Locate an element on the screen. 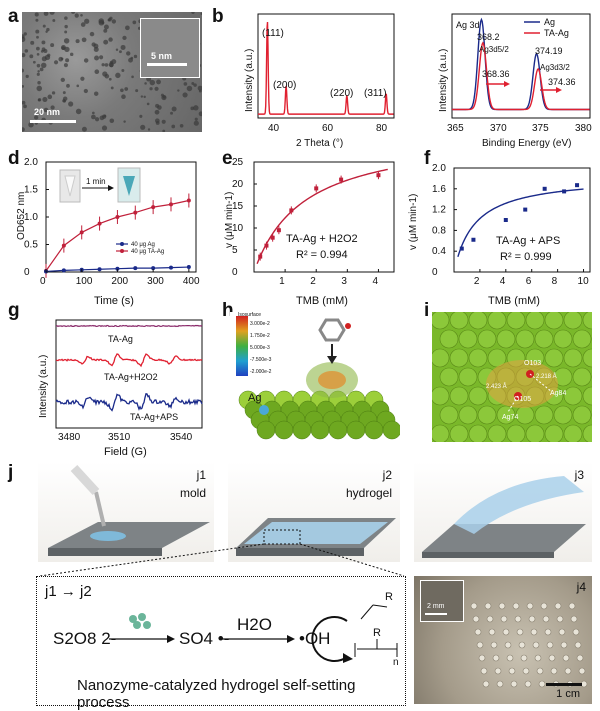 The width and height of the screenshot is (600, 711). j1-mold-render: j1 mold is located at coordinates (126, 512).